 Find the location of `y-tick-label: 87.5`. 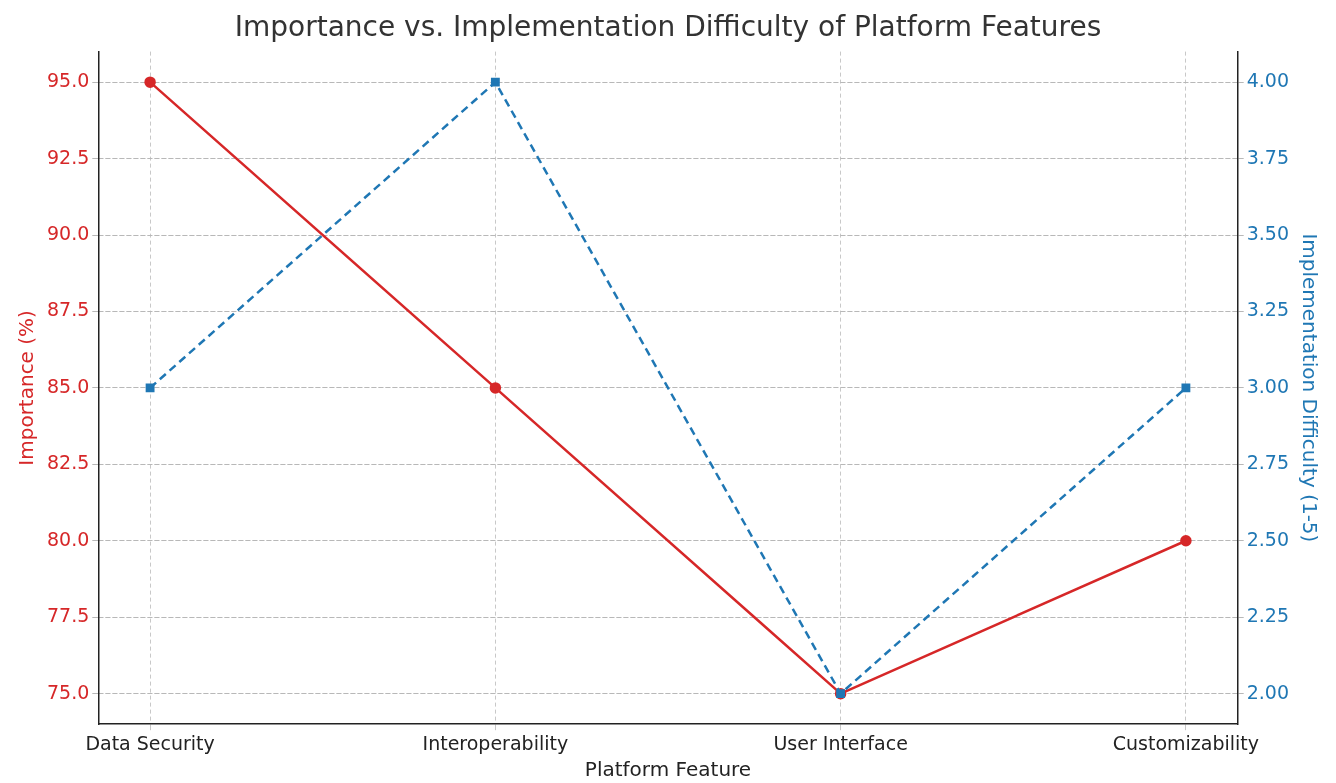

y-tick-label: 87.5 is located at coordinates (68, 309).